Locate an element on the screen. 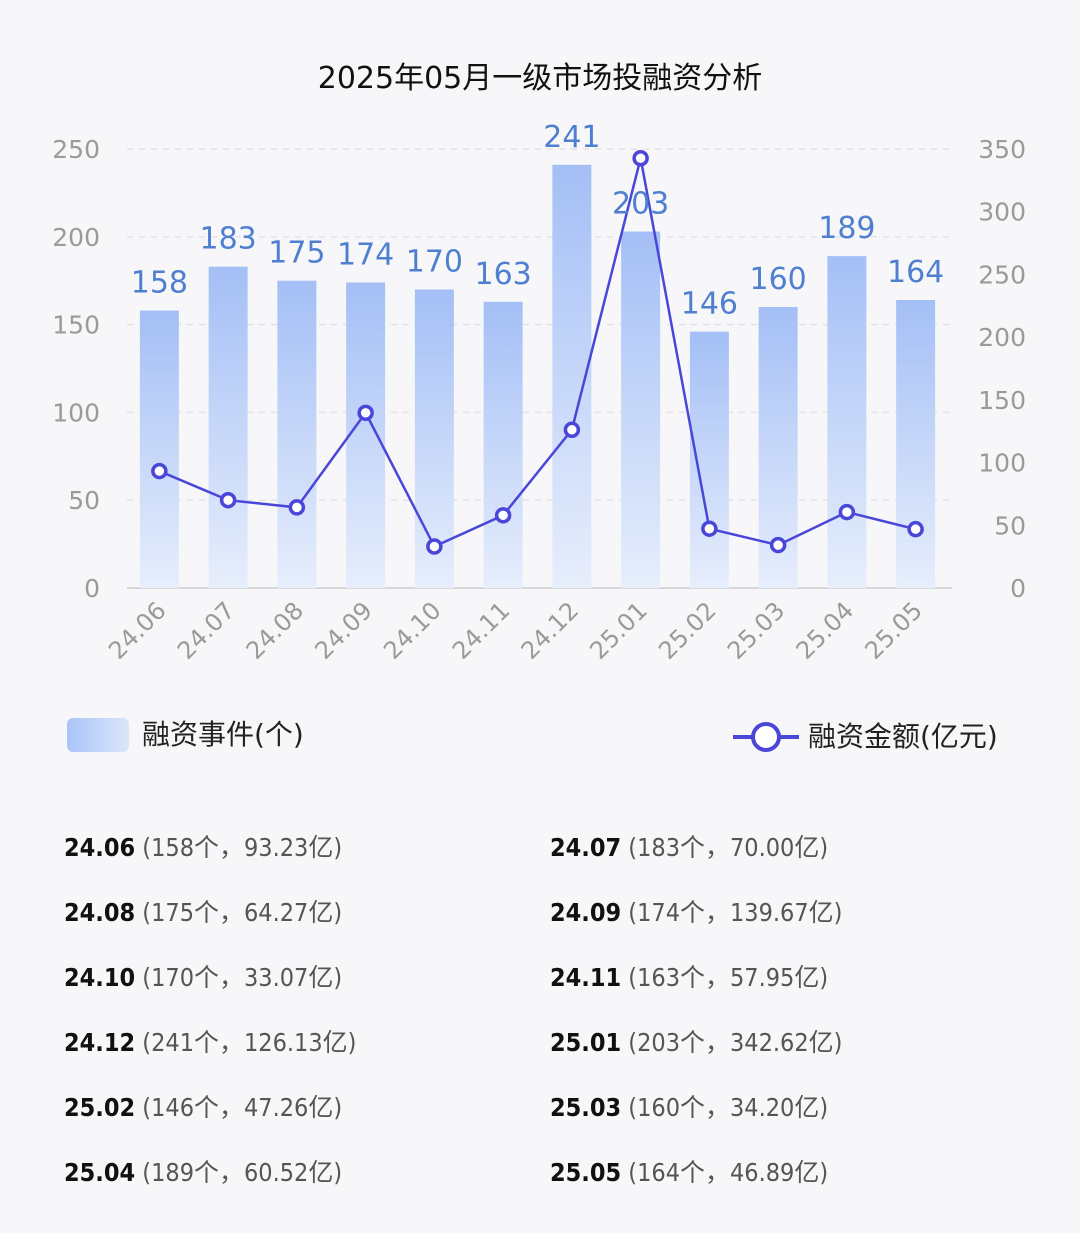  right-axis-tick-label: 0 is located at coordinates (1018, 588).